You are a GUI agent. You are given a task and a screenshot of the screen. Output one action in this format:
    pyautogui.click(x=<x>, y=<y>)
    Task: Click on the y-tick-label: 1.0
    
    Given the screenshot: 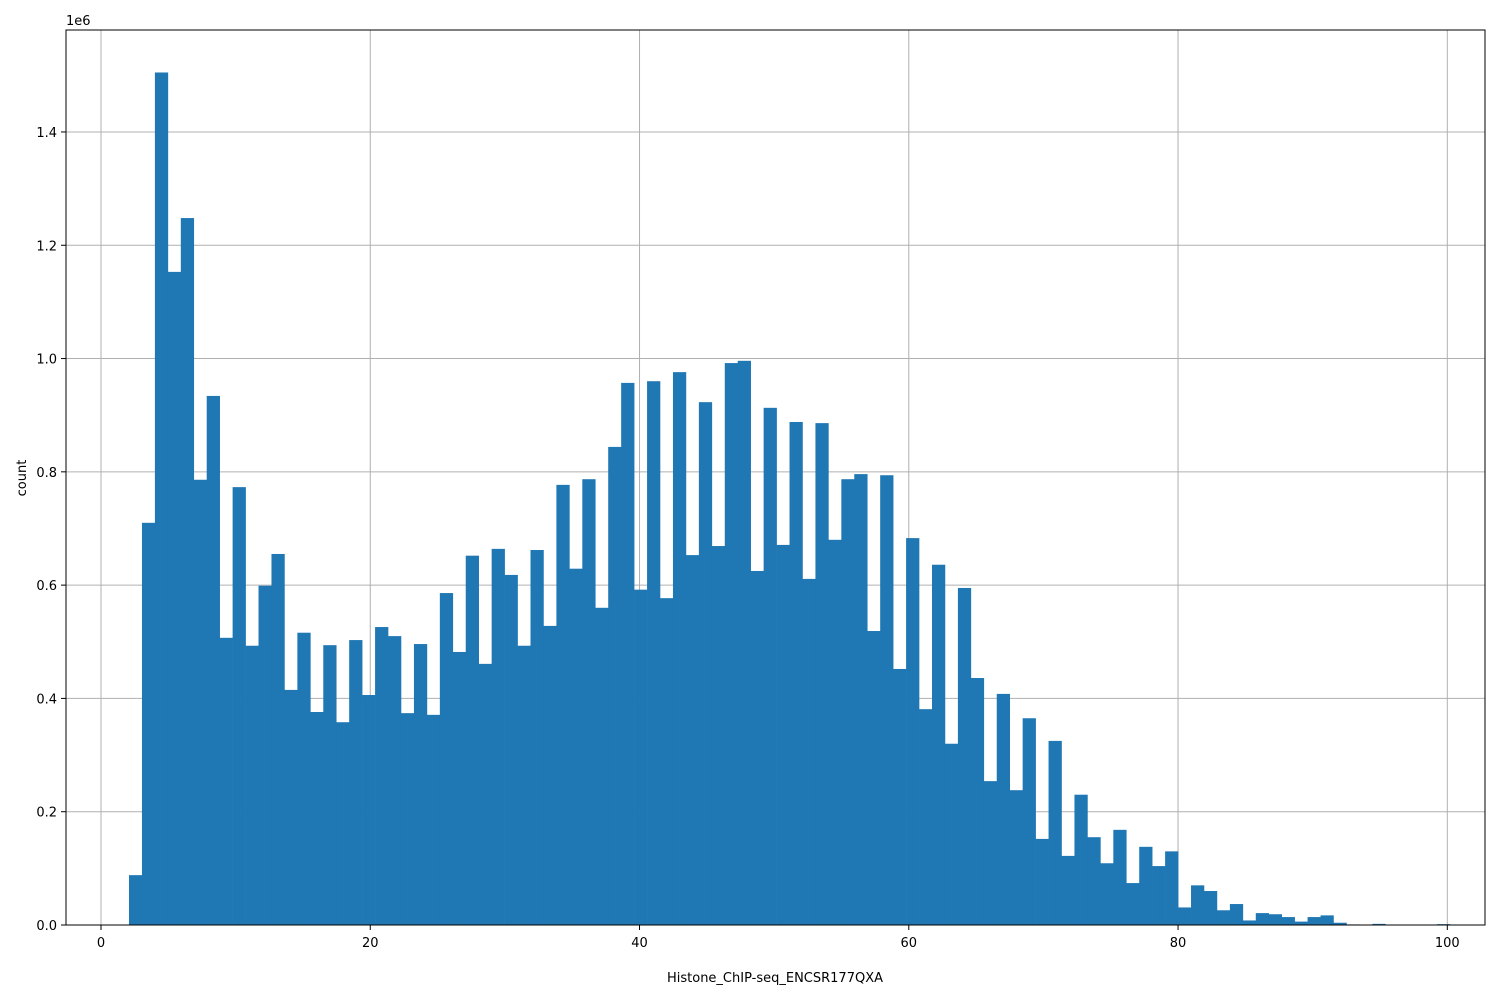 What is the action you would take?
    pyautogui.click(x=46, y=360)
    